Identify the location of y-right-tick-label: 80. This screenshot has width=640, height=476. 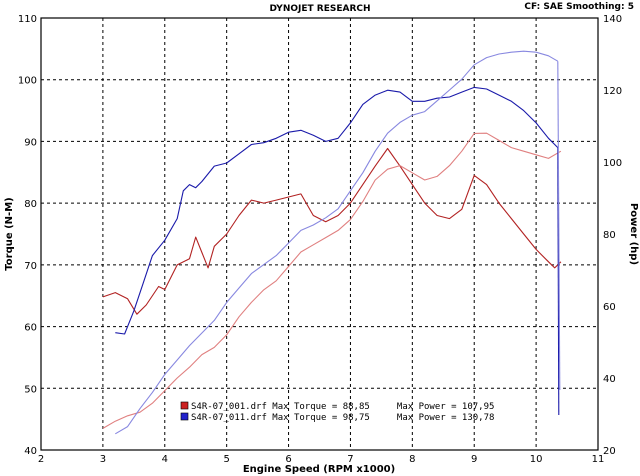
(609, 235).